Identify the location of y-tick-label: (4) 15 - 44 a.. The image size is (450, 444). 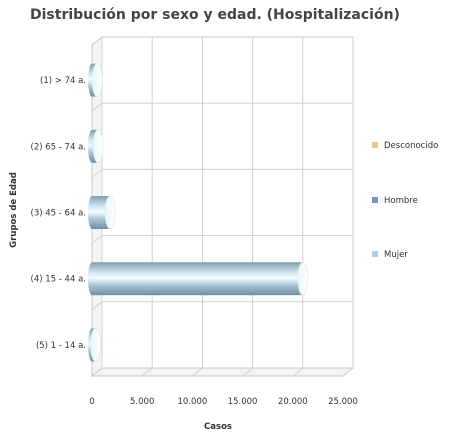
(58, 280).